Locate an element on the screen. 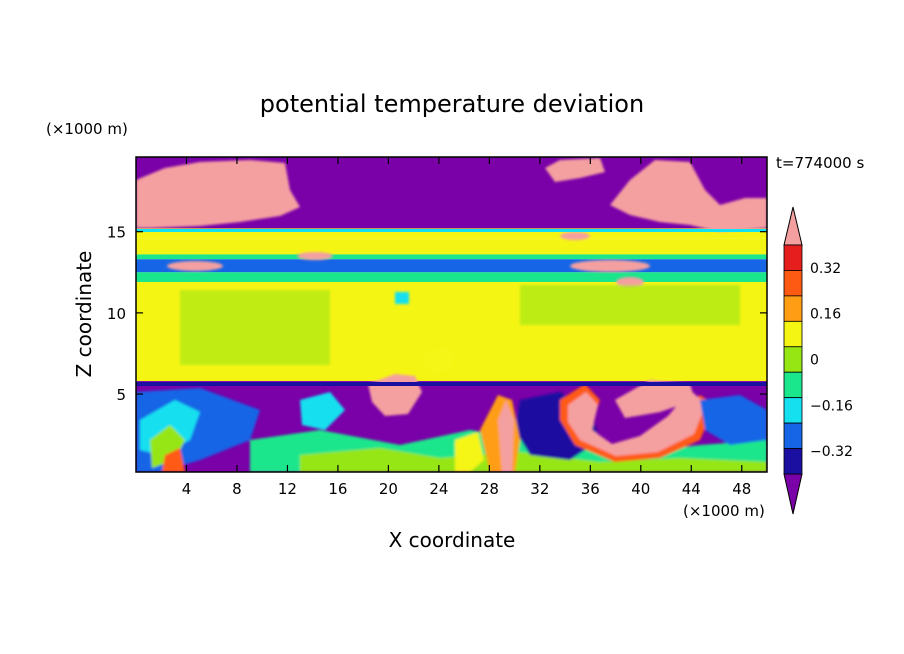 The width and height of the screenshot is (904, 654). lower-right-blue is located at coordinates (733, 420).